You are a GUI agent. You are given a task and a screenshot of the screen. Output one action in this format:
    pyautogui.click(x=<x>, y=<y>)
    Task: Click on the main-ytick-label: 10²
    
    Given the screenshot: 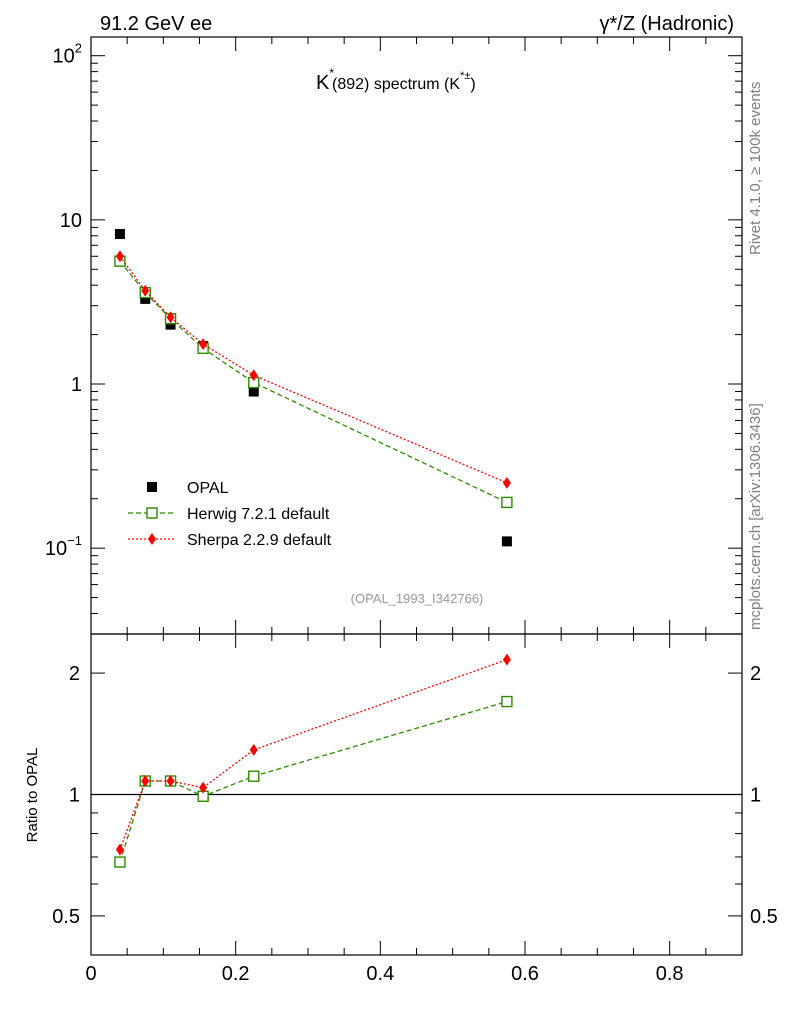 What is the action you would take?
    pyautogui.click(x=67, y=54)
    